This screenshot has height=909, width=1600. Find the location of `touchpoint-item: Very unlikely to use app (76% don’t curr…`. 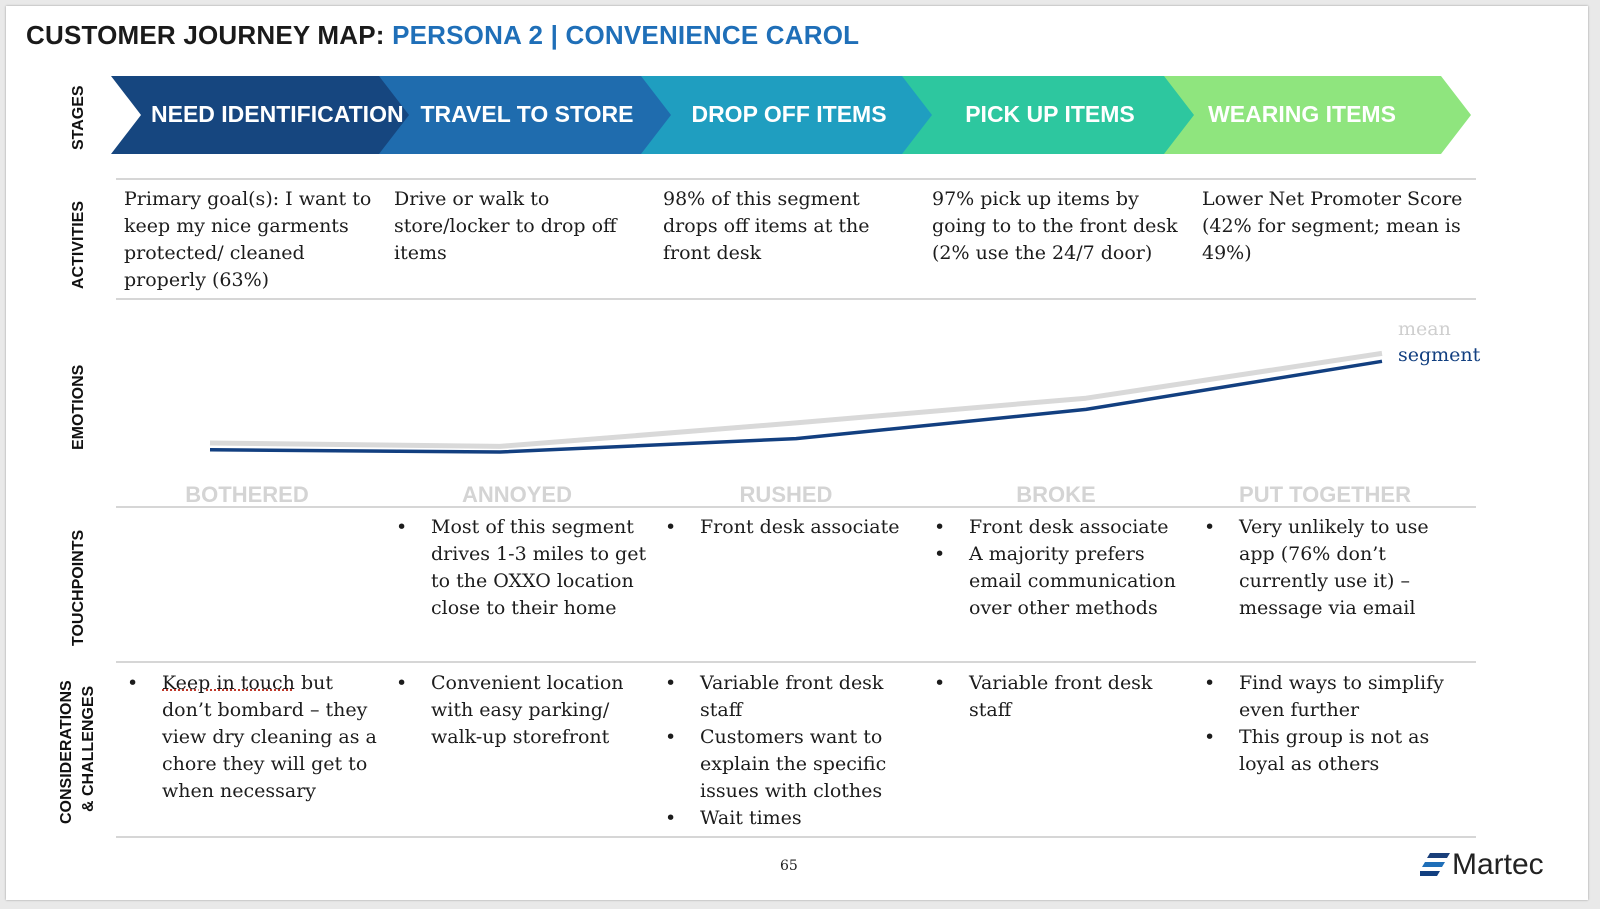

touchpoint-item: Very unlikely to use app (76% don’t curr… is located at coordinates (1333, 568).